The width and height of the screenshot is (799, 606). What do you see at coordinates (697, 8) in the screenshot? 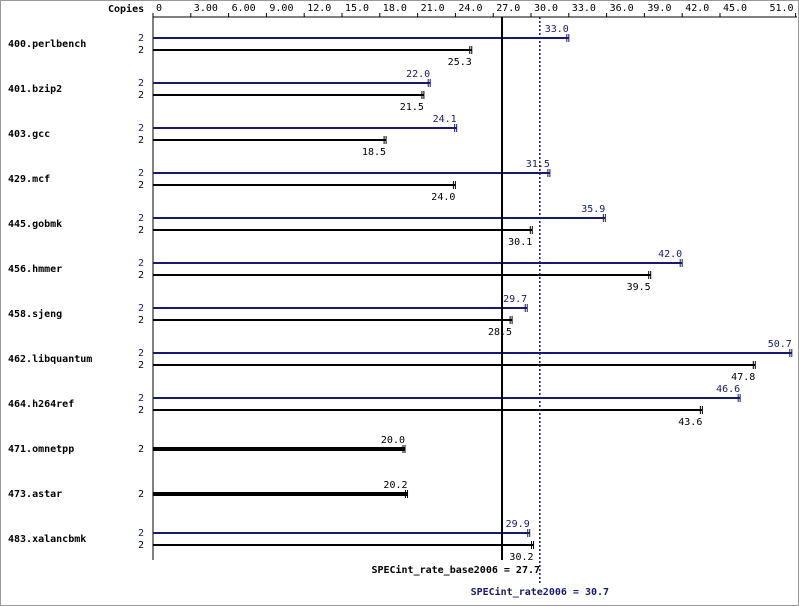
I see `x-tick-label: 42.0` at bounding box center [697, 8].